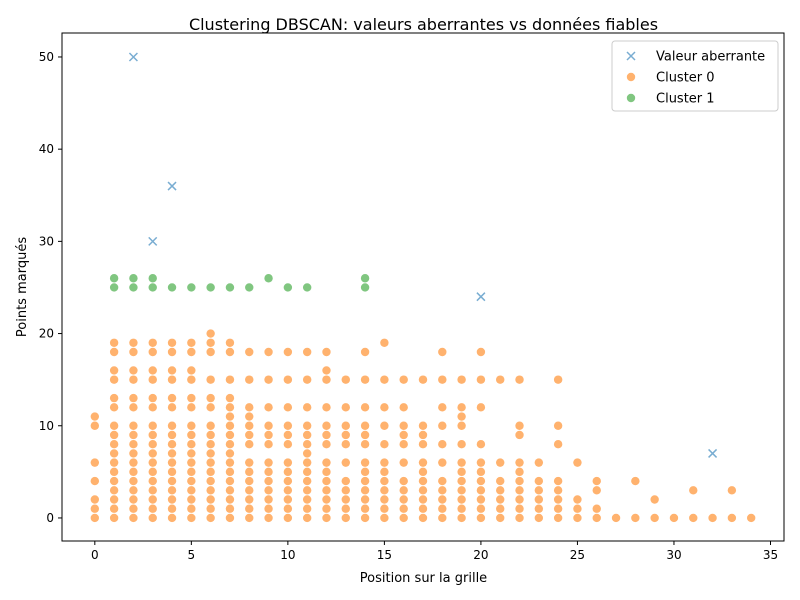 This screenshot has width=800, height=600. What do you see at coordinates (631, 56) in the screenshot?
I see `legend-marker-outlier` at bounding box center [631, 56].